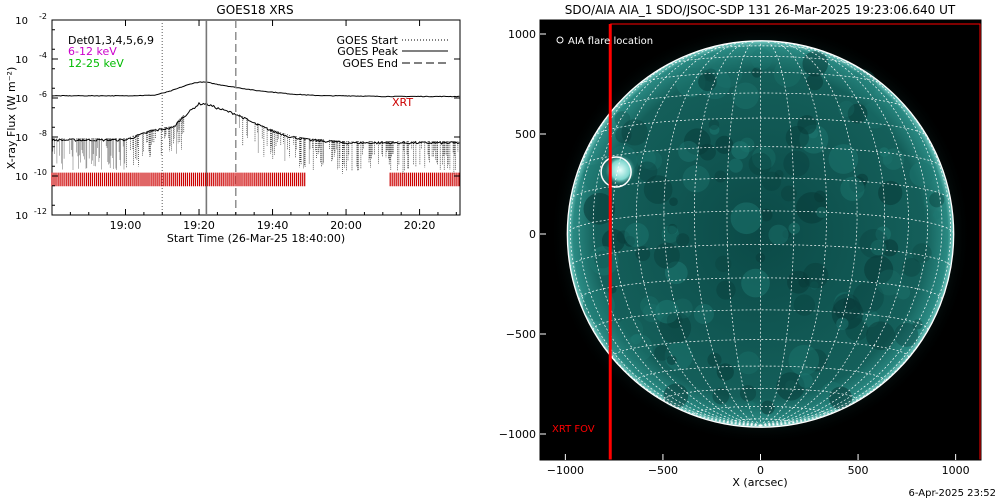 The image size is (1000, 500). What do you see at coordinates (616, 172) in the screenshot?
I see `flare-location-marker` at bounding box center [616, 172].